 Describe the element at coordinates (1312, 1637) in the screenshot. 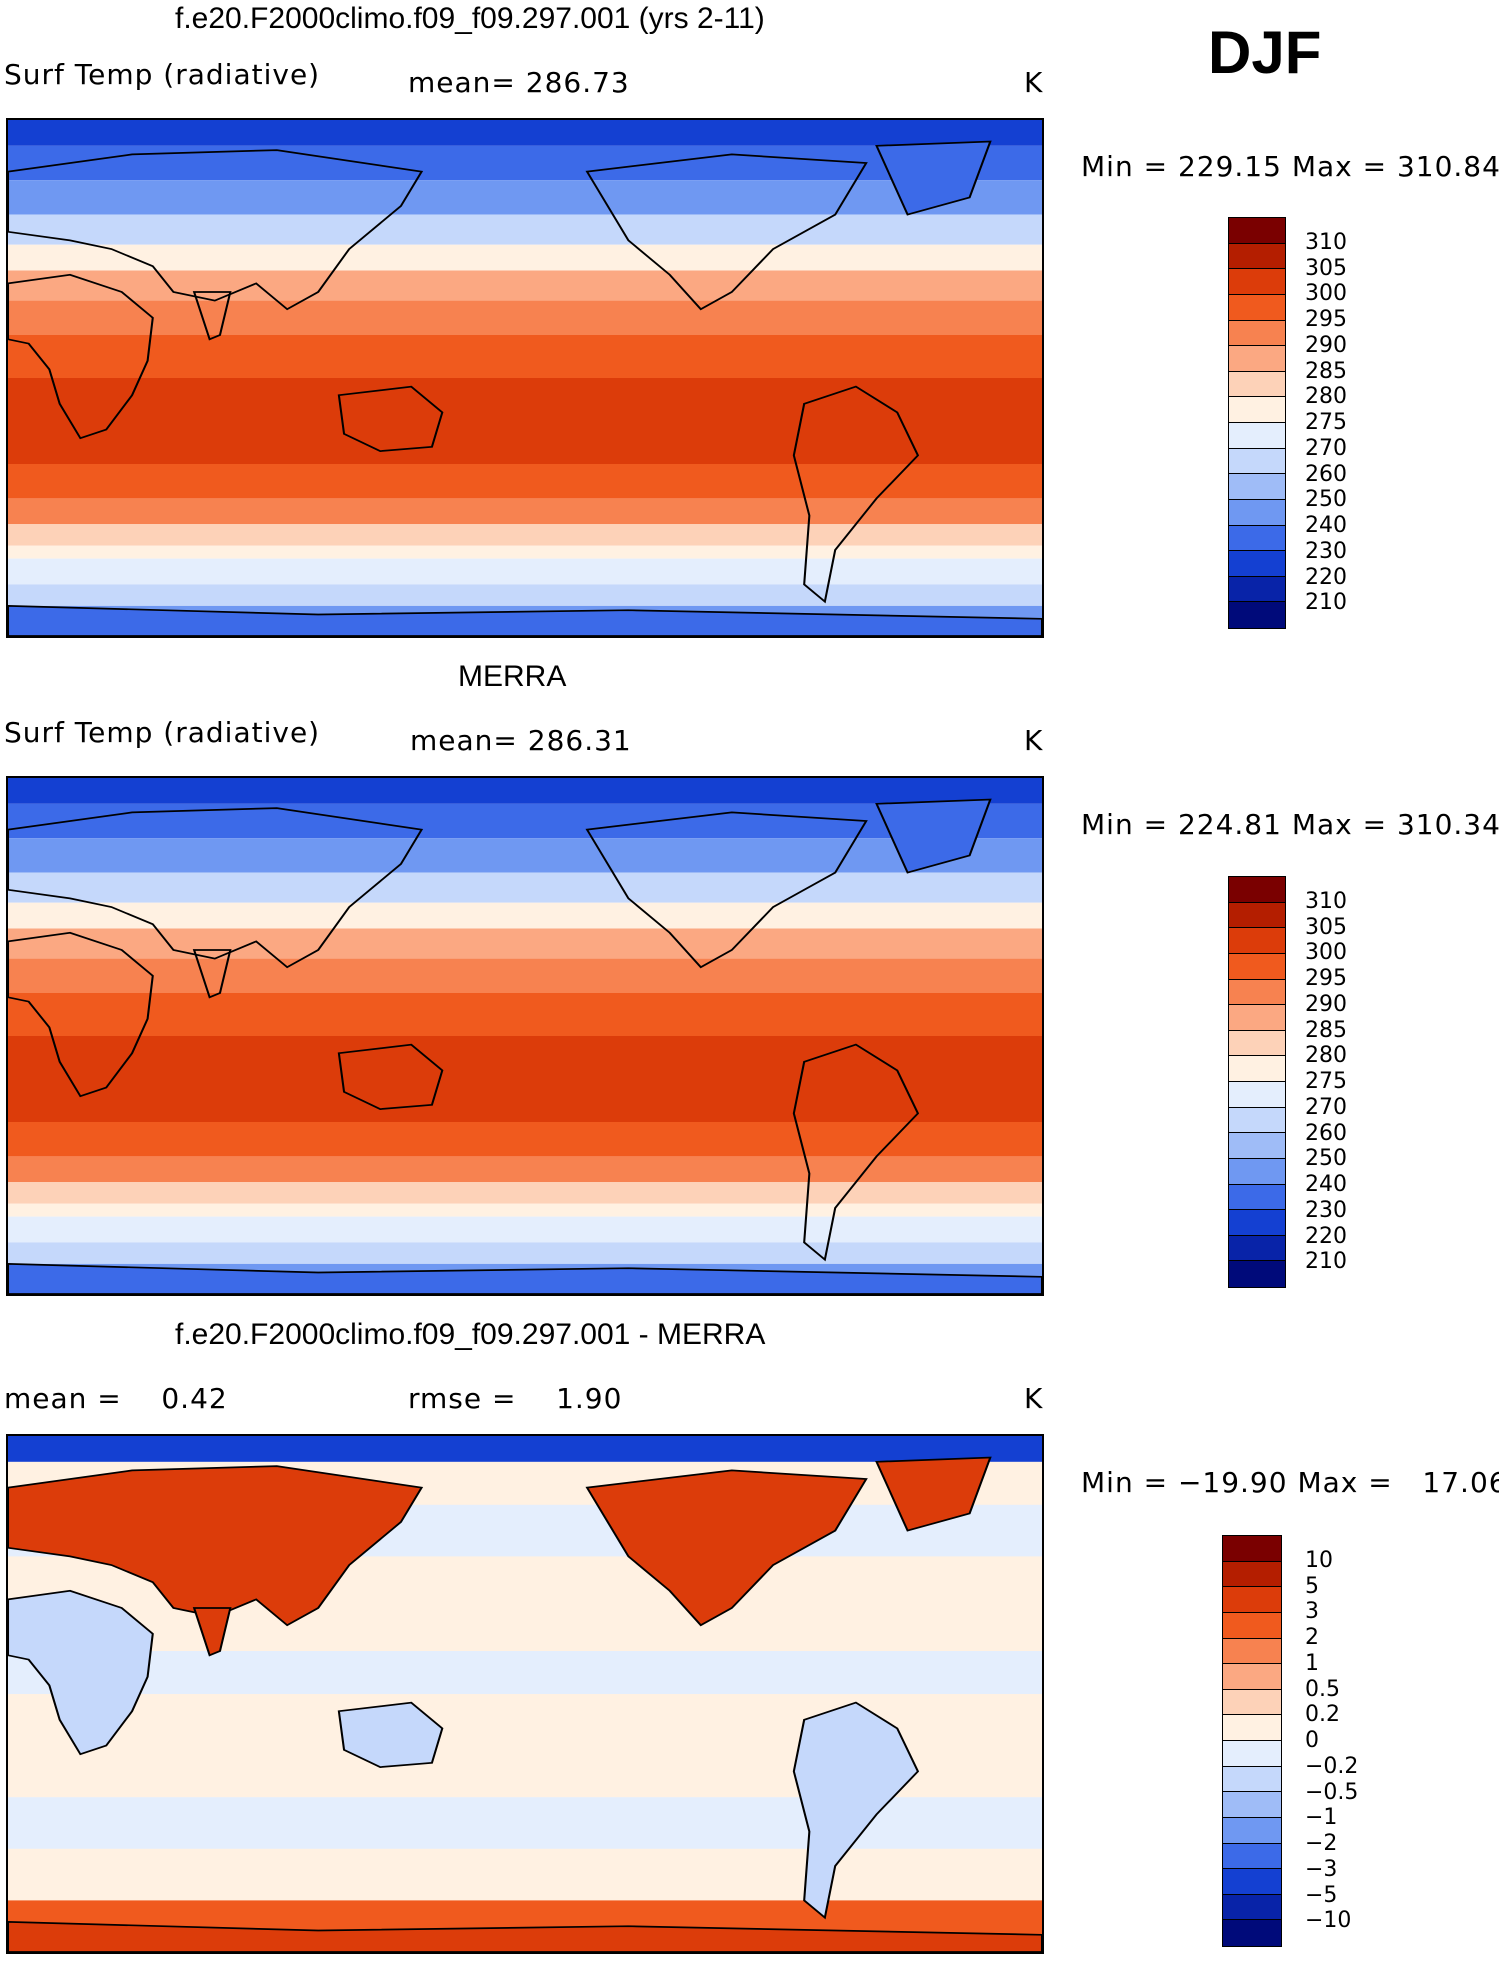

I see `colorbar-tick-label: 2` at that location.